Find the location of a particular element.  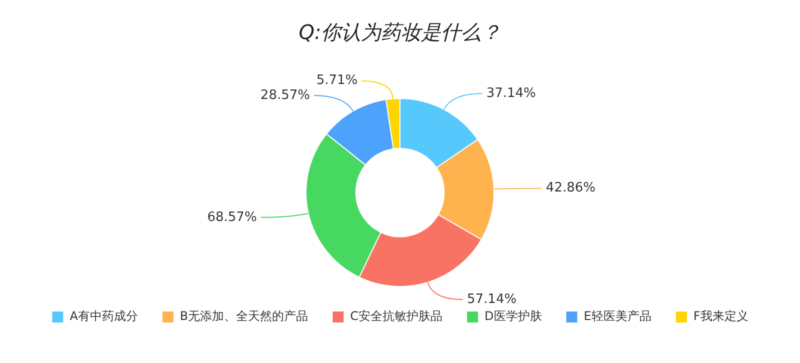

data-label: 37.14% is located at coordinates (511, 93).